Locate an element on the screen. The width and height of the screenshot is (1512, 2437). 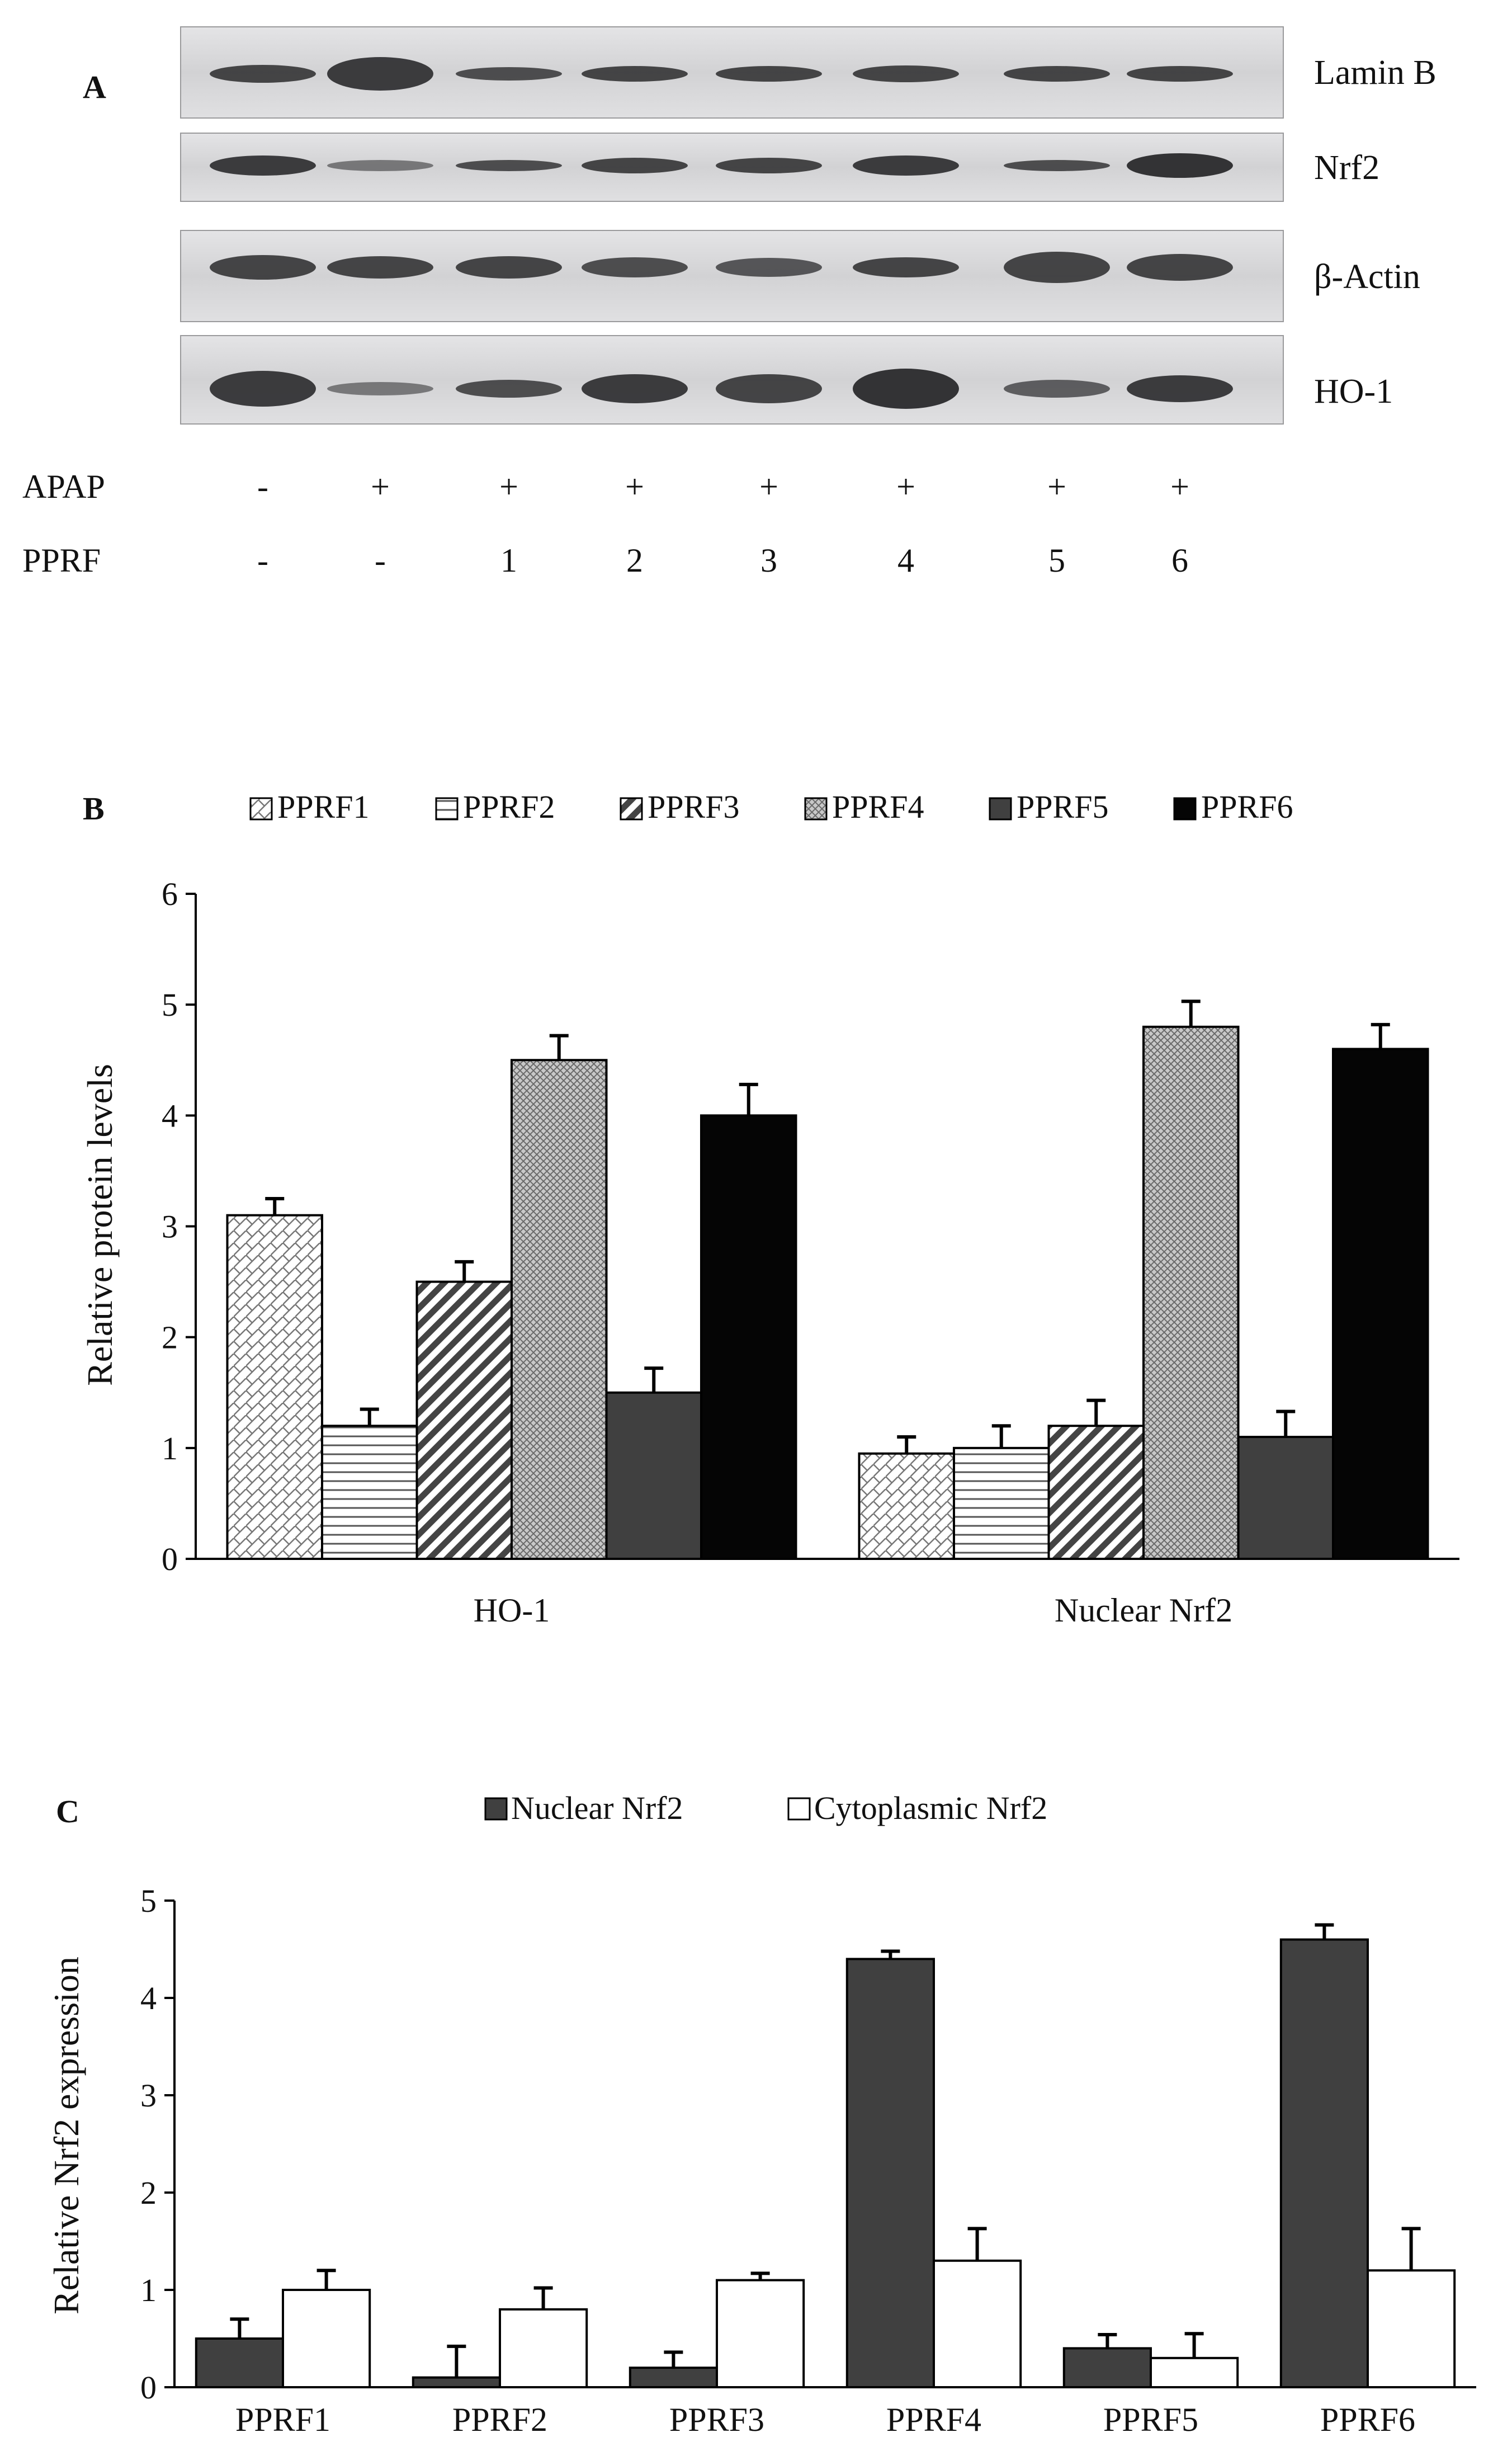
legend-label-pprf6: PPRF6 is located at coordinates (1247, 807).